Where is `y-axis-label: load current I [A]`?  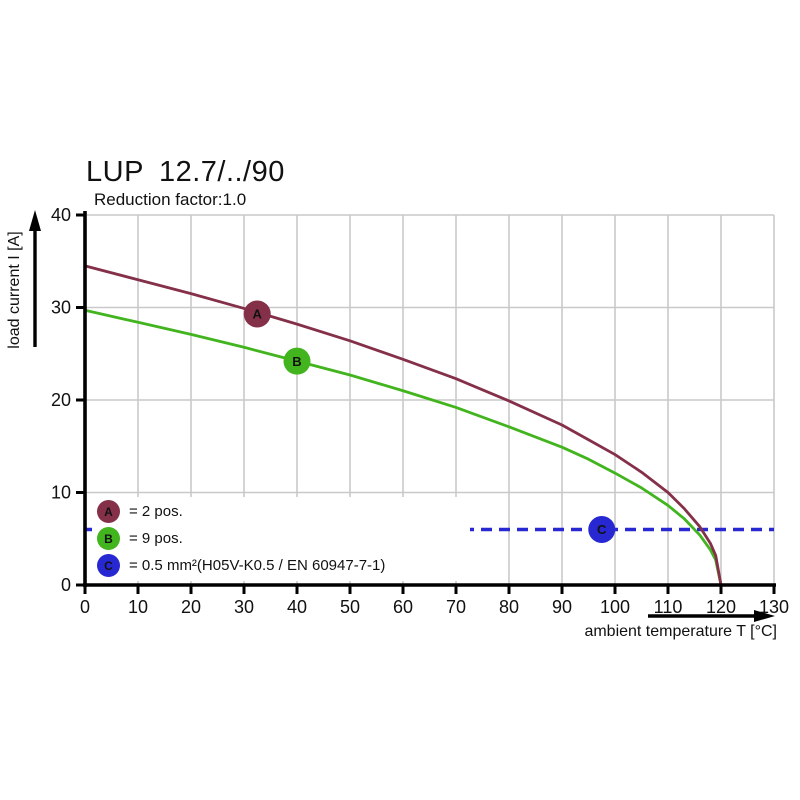 y-axis-label: load current I [A] is located at coordinates (14, 290).